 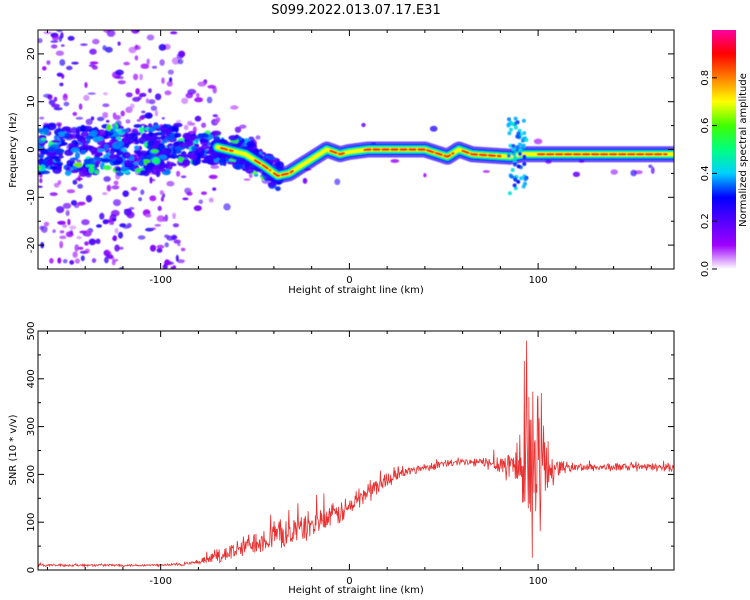 What do you see at coordinates (355, 10) in the screenshot?
I see `figure-title: S099.2022.013.07.17.E31` at bounding box center [355, 10].